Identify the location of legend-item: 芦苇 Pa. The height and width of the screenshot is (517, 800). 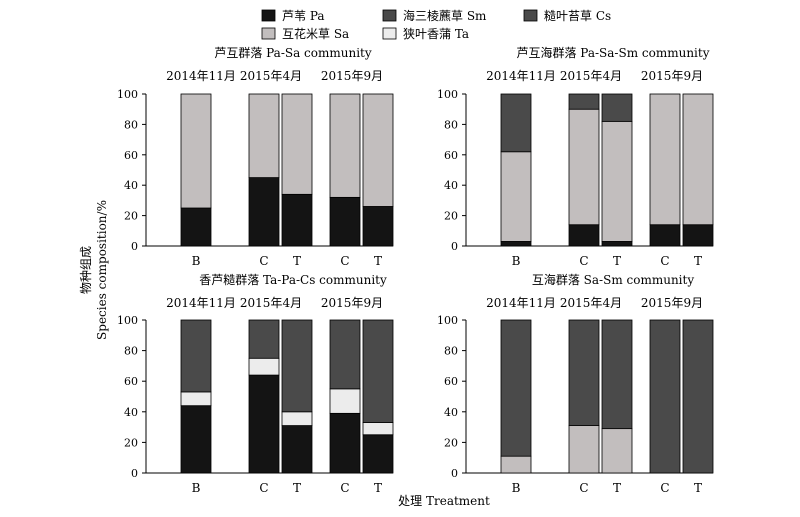
(293, 16).